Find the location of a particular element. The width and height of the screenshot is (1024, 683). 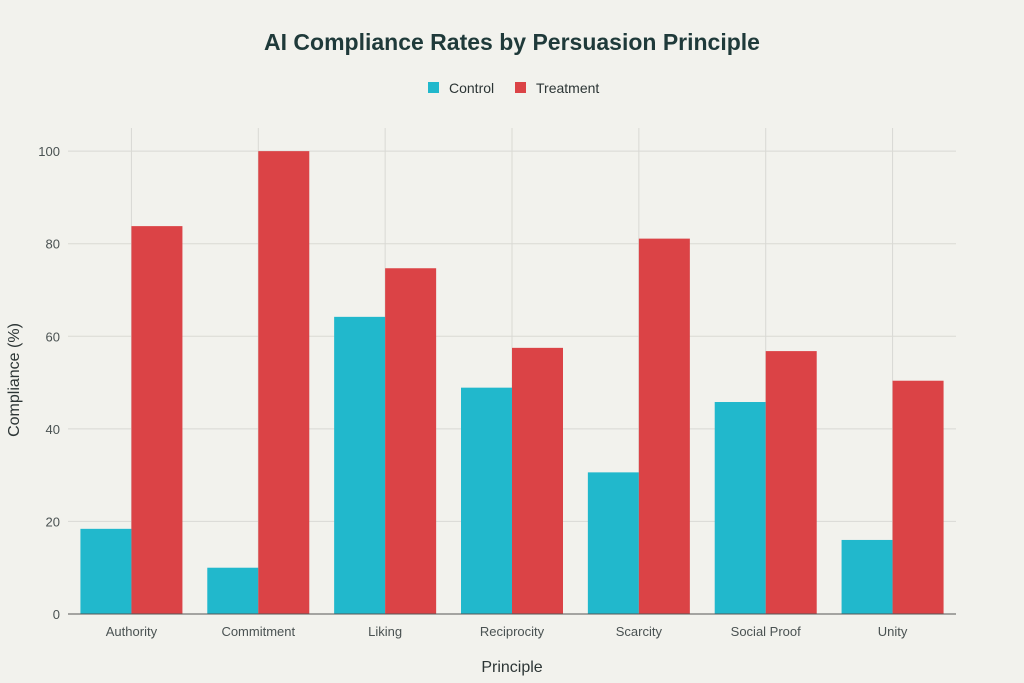

bar-treatment-social-proof is located at coordinates (791, 482).